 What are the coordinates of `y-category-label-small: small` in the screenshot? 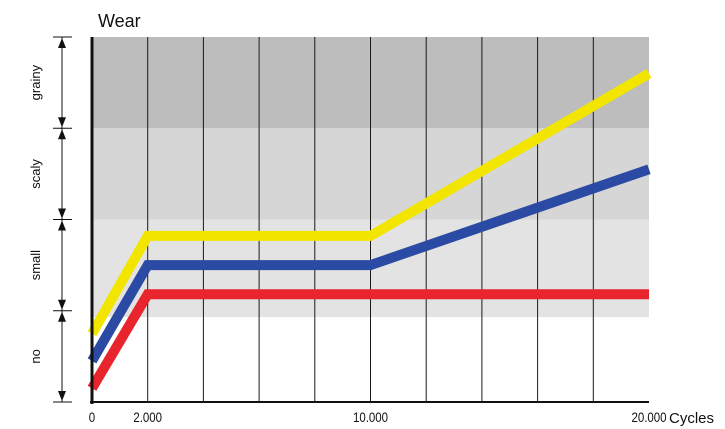 It's located at (35, 265).